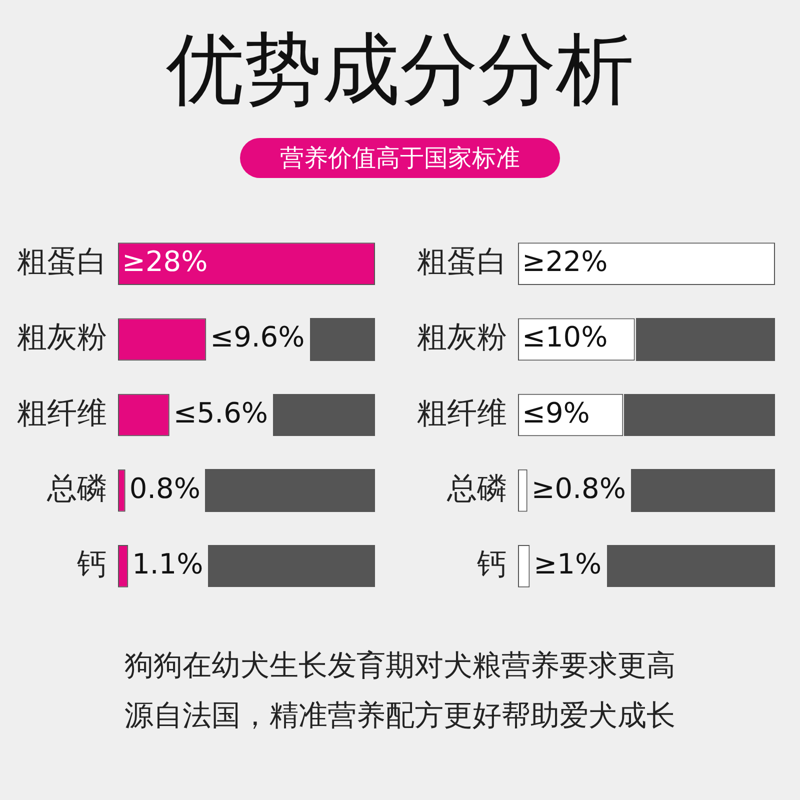  I want to click on data-label: ≥22%, so click(565, 261).